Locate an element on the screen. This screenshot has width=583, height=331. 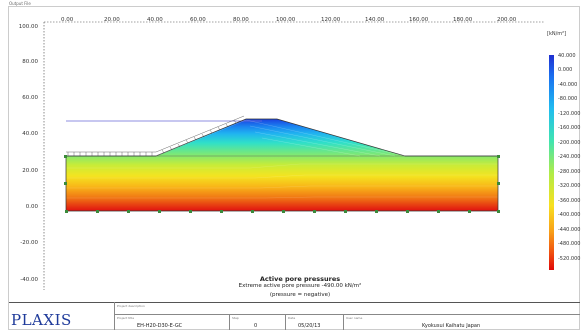
y-tick: -40.00 is located at coordinates (29, 280).